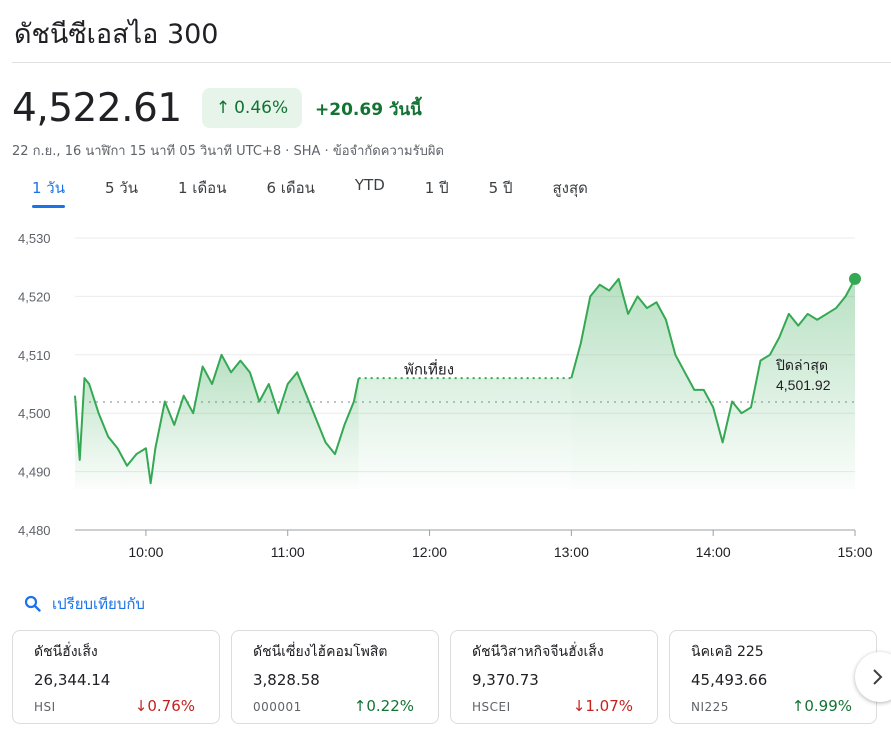 The image size is (891, 736). Describe the element at coordinates (277, 707) in the screenshot. I see `index-code: 000001` at that location.